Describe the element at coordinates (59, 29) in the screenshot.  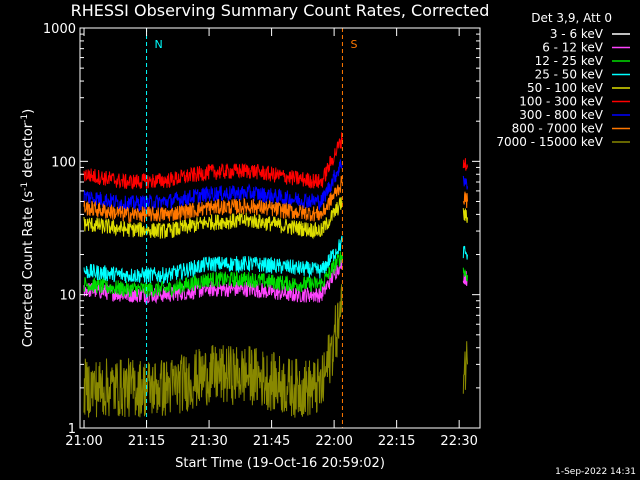
I see `y-tick-label-4: 1000` at that location.